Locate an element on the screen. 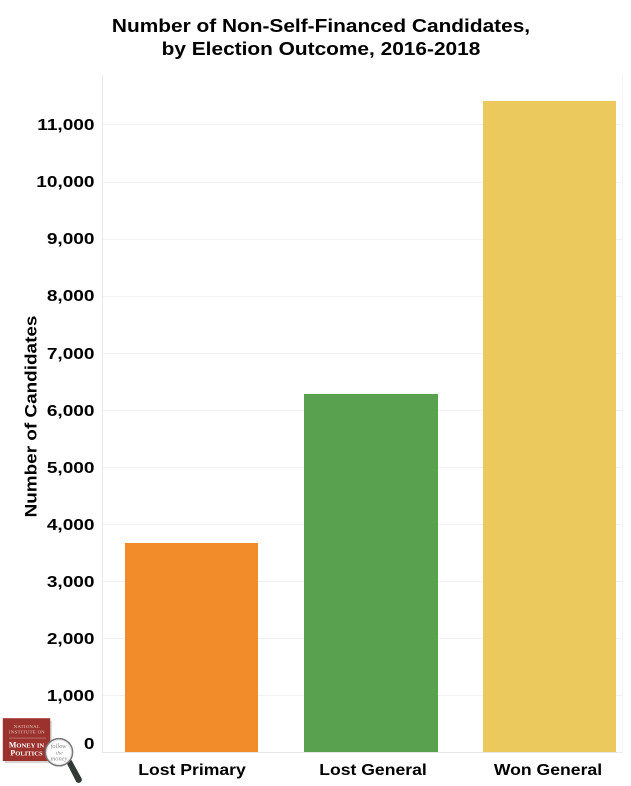  svg-text: POLITICS is located at coordinates (26, 753).